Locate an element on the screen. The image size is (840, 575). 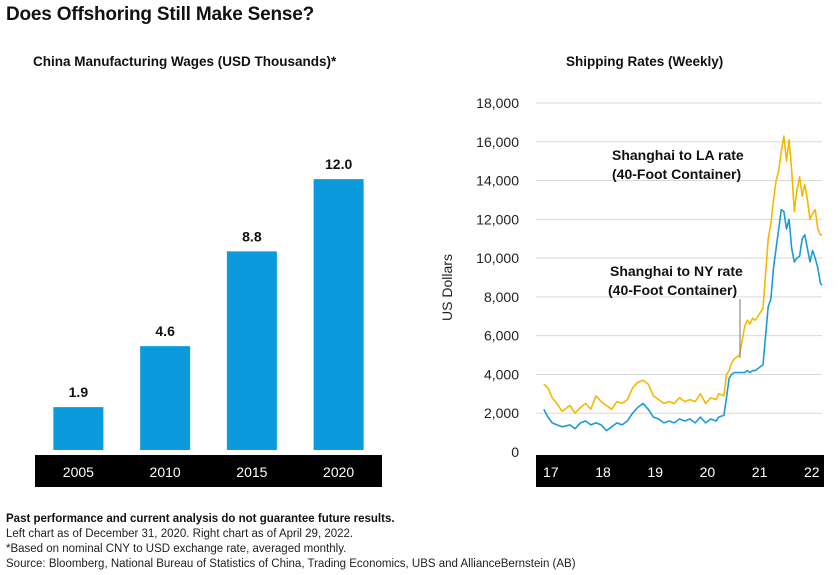
bar-x-tick-2005: 2005 is located at coordinates (78, 472).